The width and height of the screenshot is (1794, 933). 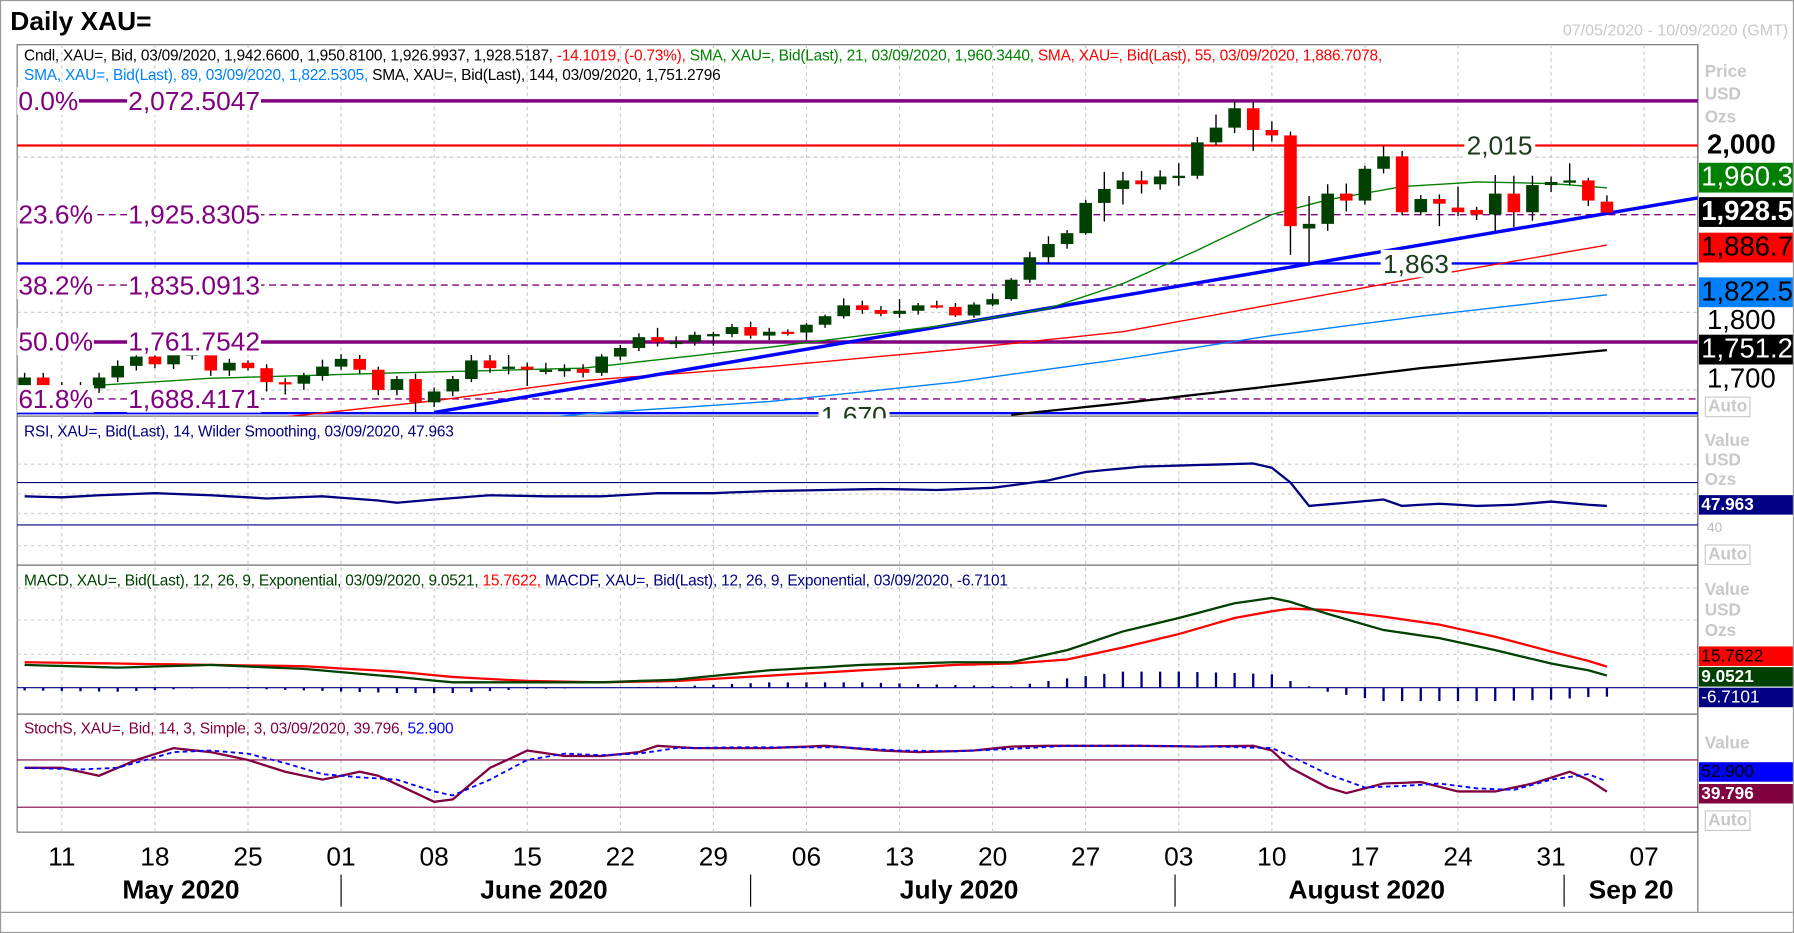 What do you see at coordinates (1722, 94) in the screenshot?
I see `axis-unit-usd: USD` at bounding box center [1722, 94].